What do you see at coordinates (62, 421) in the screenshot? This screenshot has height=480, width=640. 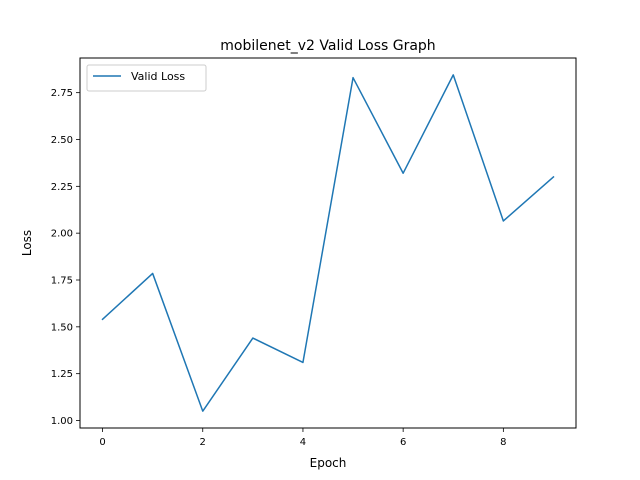 I see `y-tick-label: 1.00` at bounding box center [62, 421].